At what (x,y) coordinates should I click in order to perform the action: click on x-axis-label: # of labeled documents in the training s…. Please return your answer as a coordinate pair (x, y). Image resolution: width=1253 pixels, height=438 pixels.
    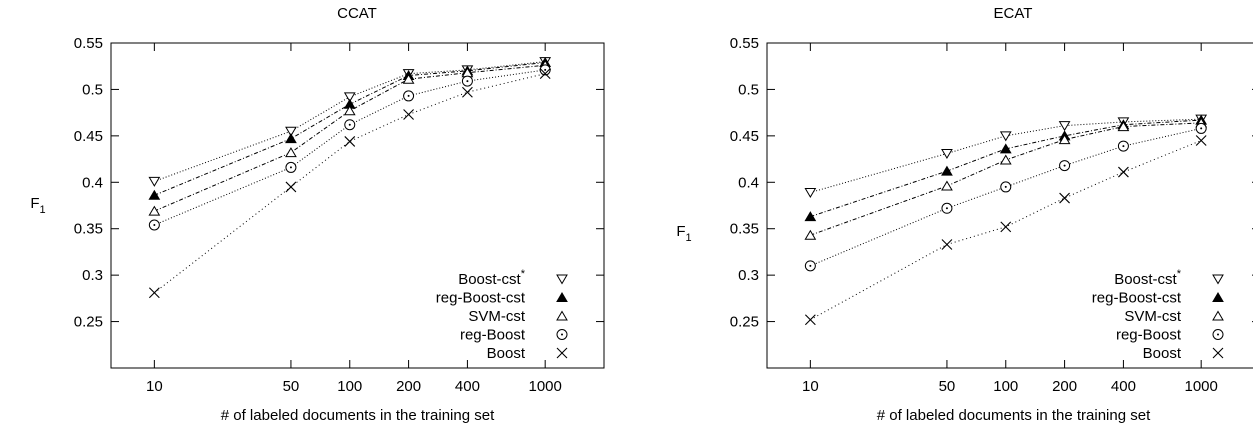
    Looking at the image, I should click on (358, 415).